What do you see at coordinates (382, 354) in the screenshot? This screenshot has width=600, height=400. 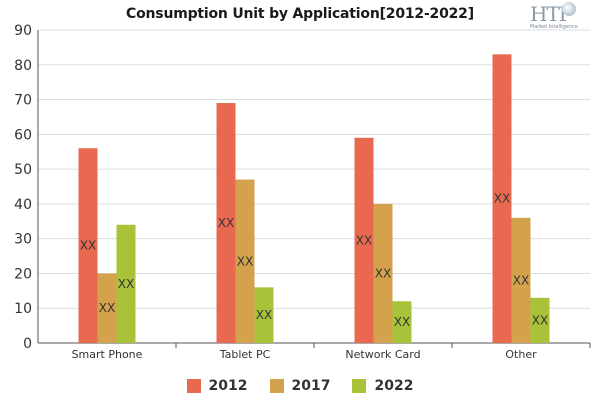 I see `x-category-label: Network Card` at bounding box center [382, 354].